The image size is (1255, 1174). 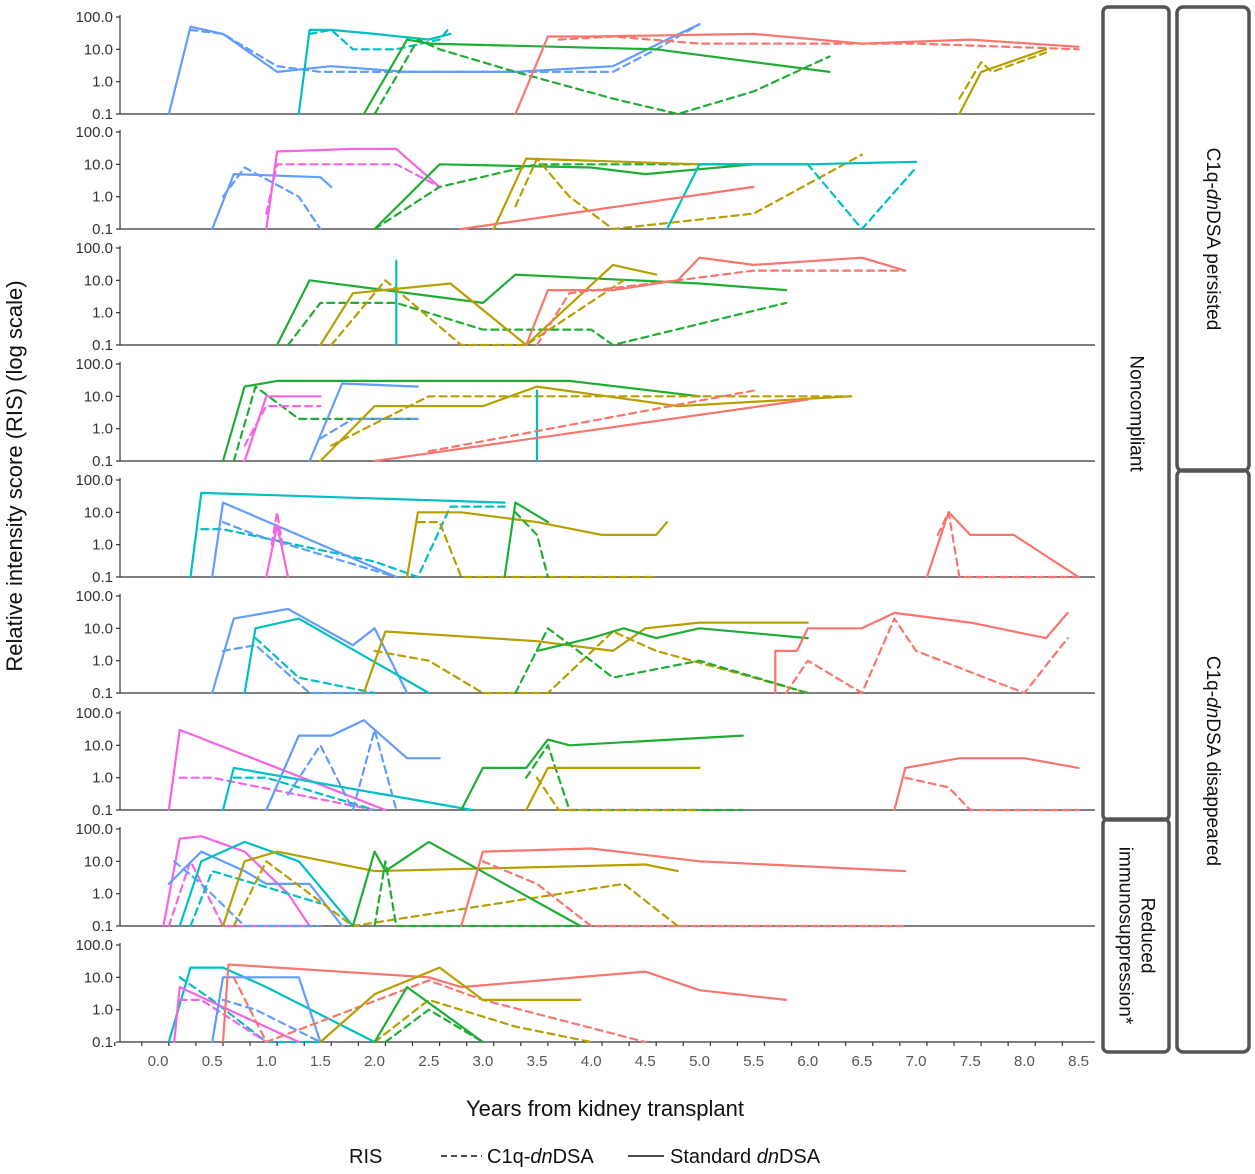 I want to click on x-tick-label: 7.5, so click(x=970, y=1061).